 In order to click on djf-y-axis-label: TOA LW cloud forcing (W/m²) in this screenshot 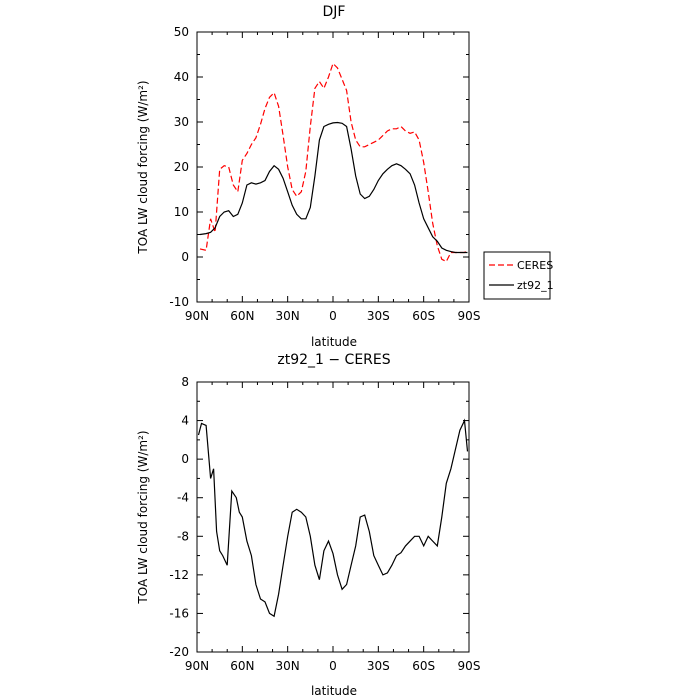, I will do `click(143, 167)`.